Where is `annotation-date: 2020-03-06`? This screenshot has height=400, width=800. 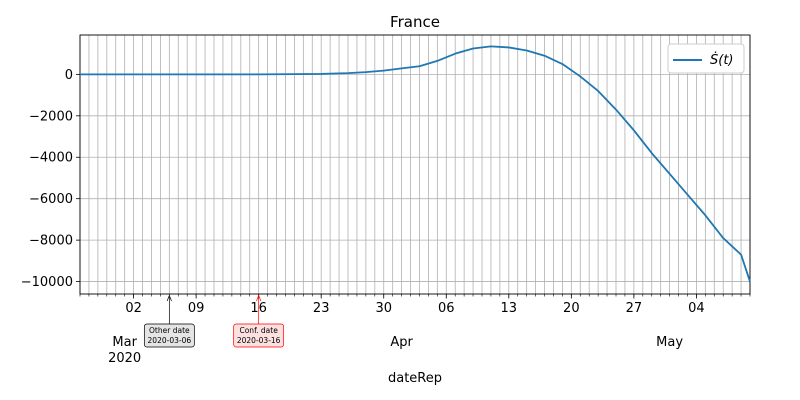
annotation-date: 2020-03-06 is located at coordinates (170, 340).